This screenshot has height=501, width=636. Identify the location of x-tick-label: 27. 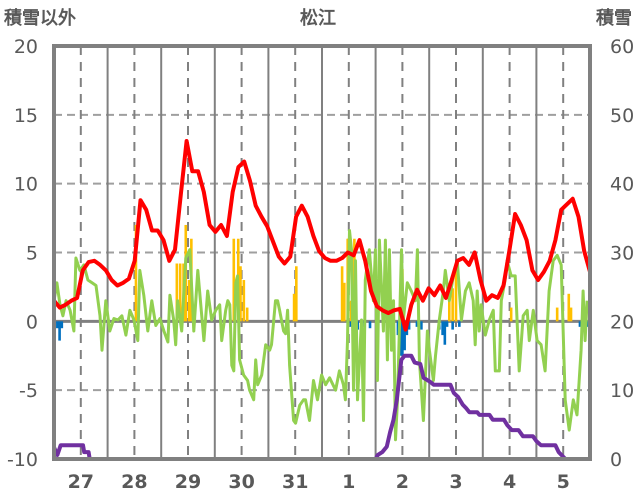
(81, 482).